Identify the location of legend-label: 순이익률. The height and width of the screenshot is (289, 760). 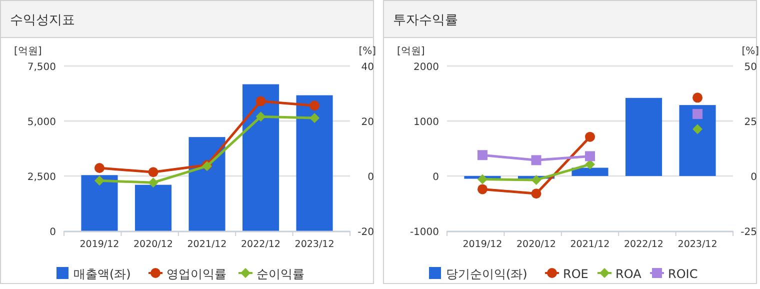
(280, 274).